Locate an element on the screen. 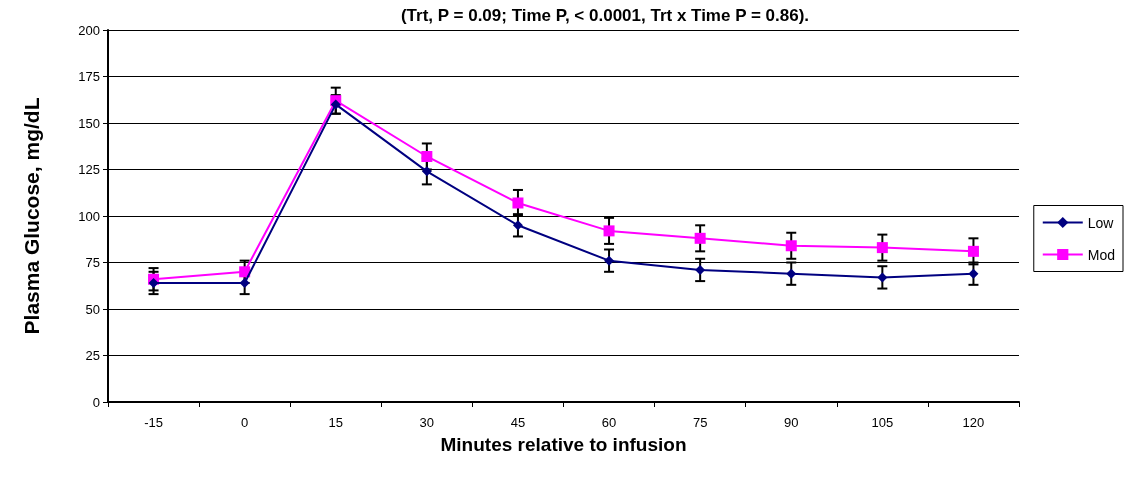  y-tick-label: 200 is located at coordinates (89, 30).